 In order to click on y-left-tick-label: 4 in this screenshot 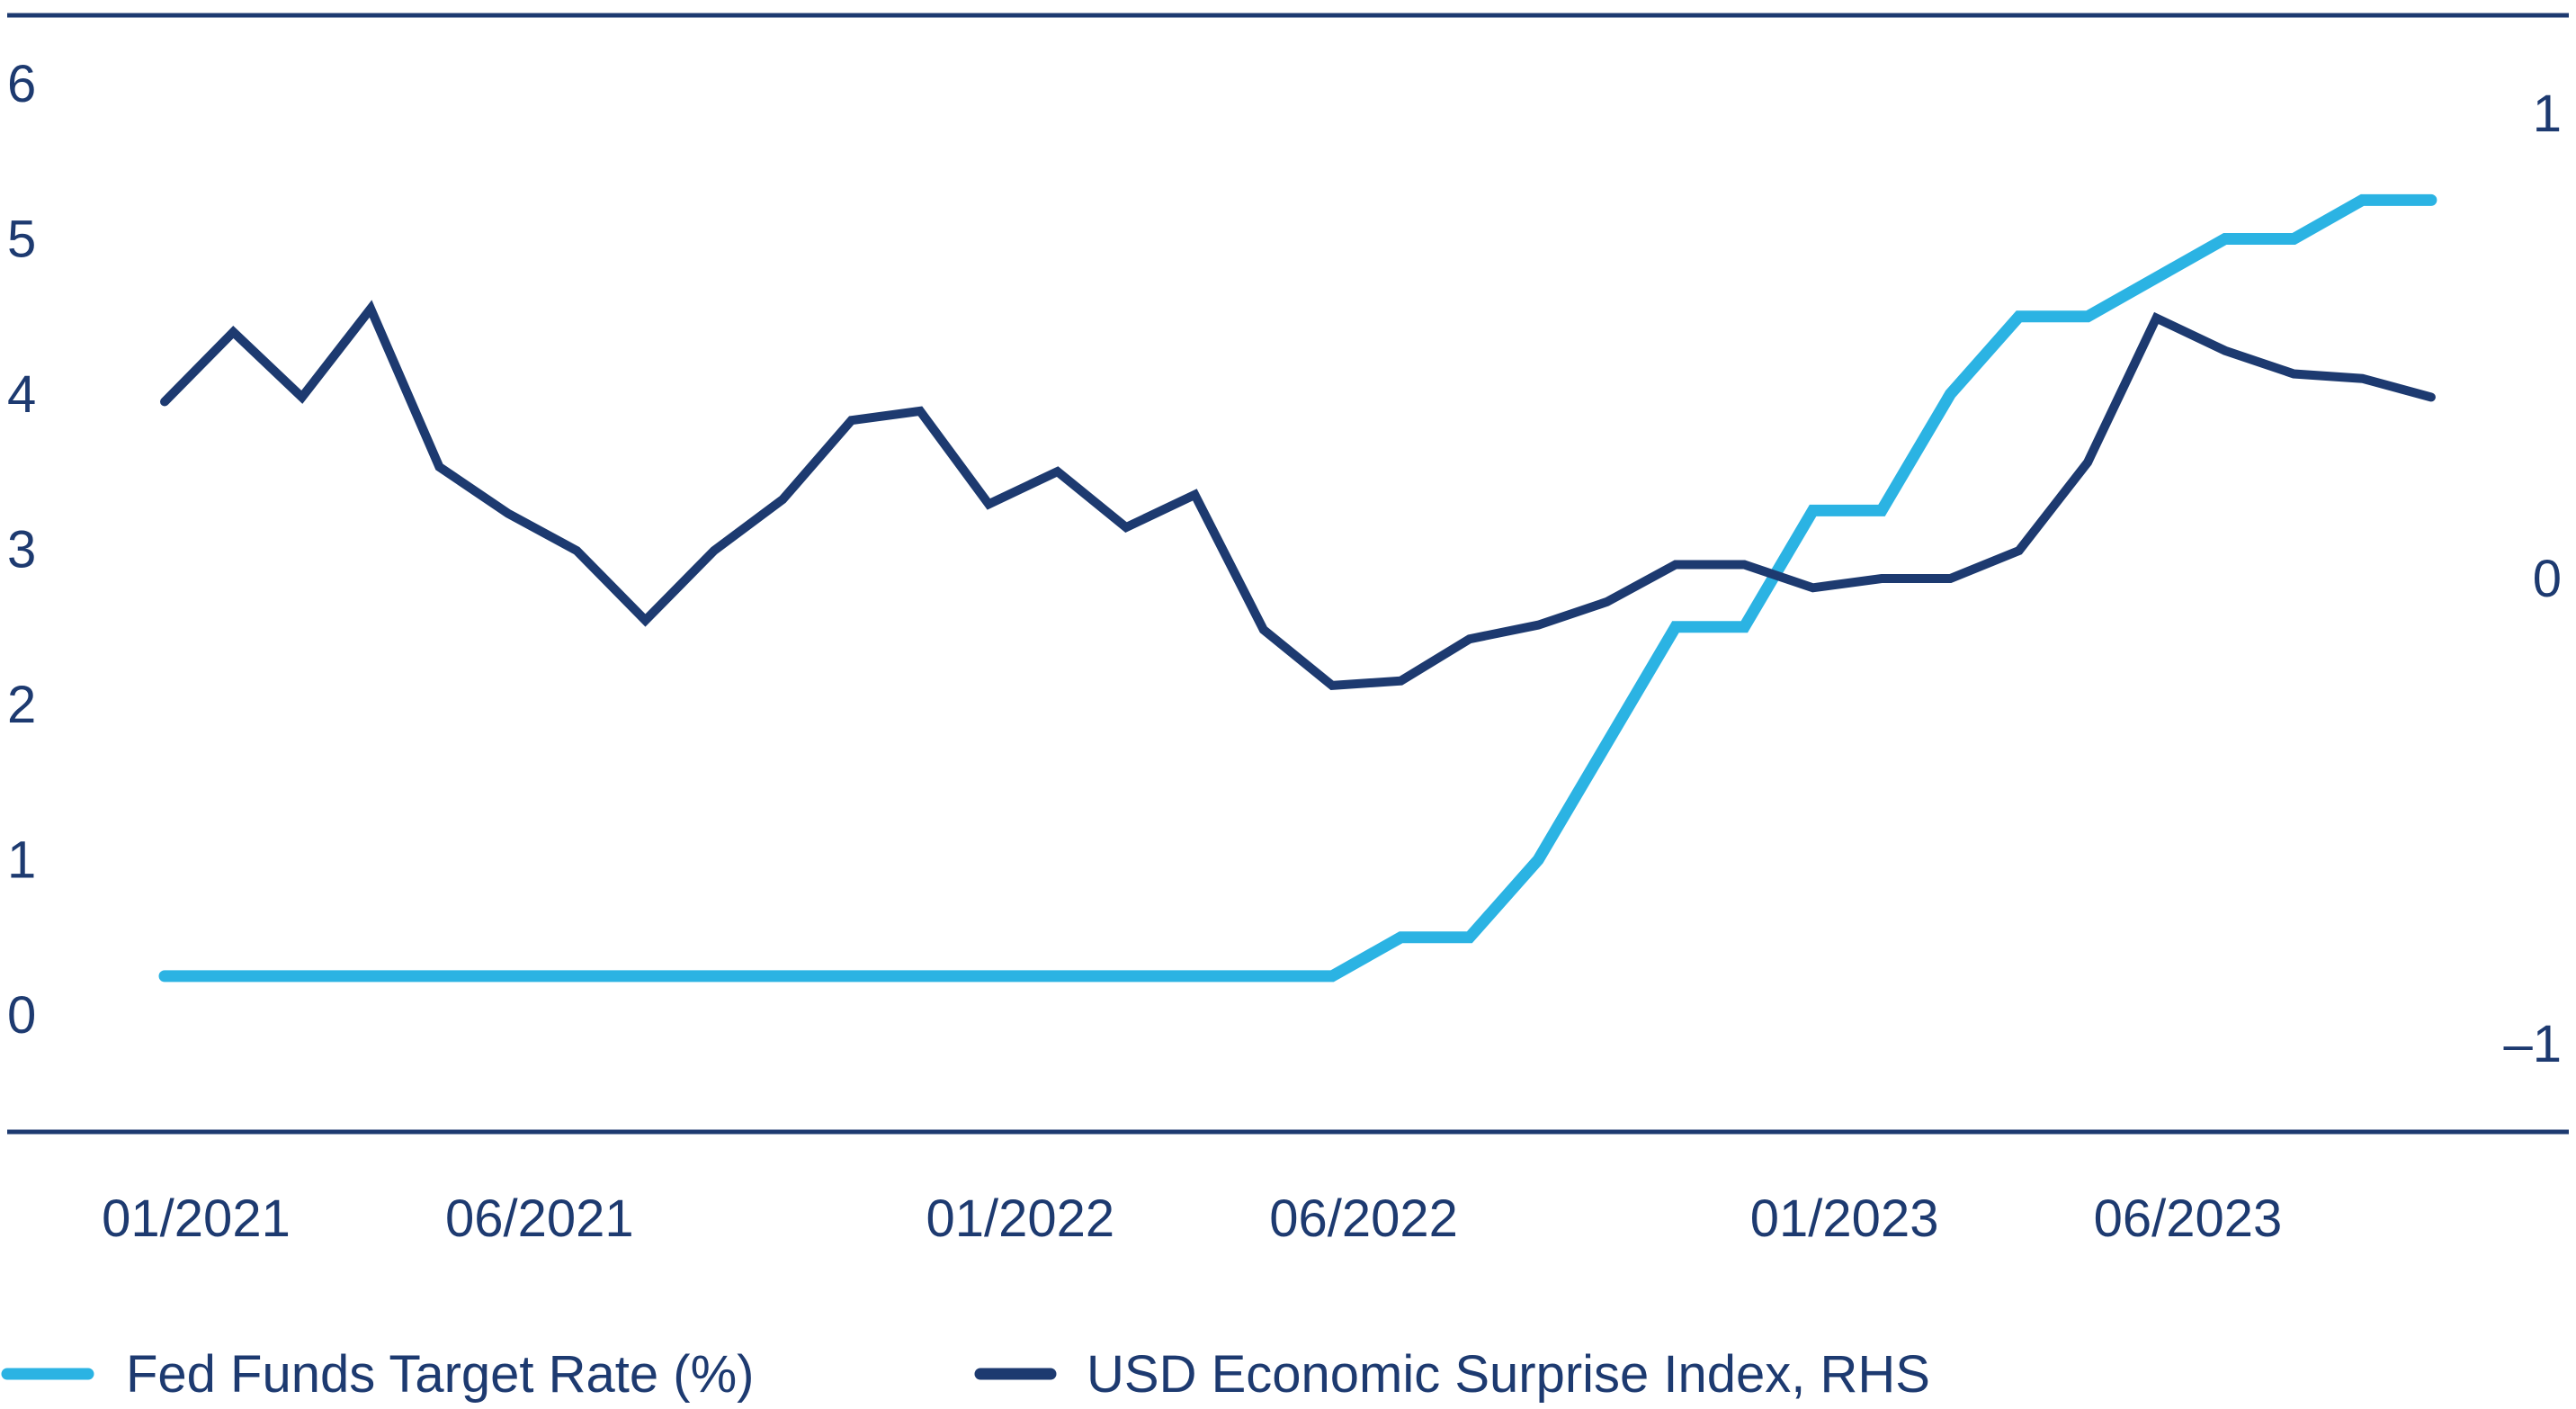, I will do `click(21, 394)`.